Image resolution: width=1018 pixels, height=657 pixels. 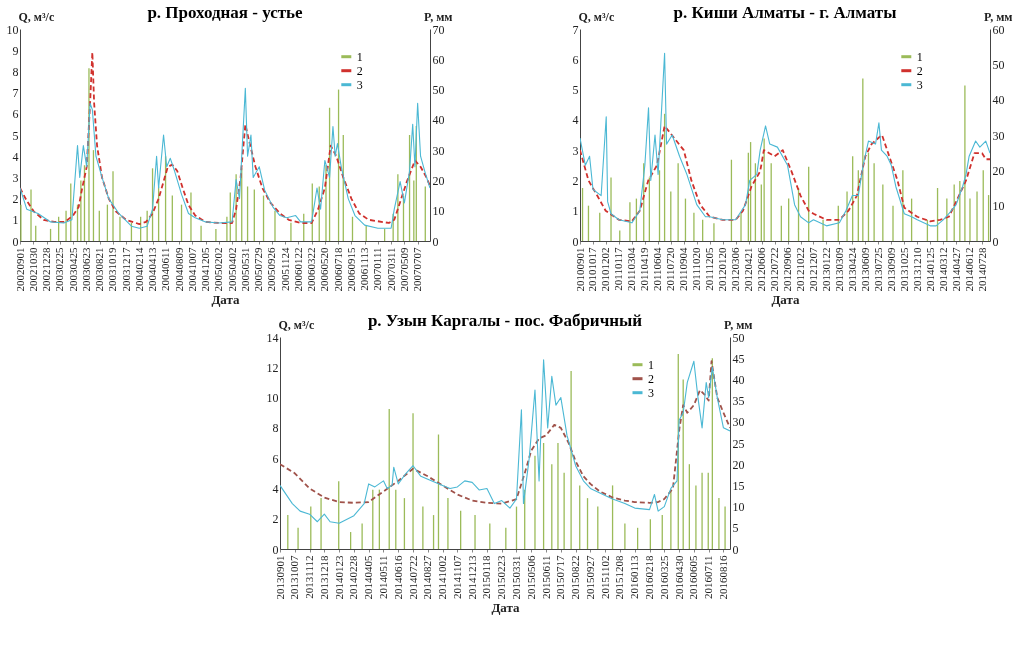 What do you see at coordinates (605, 269) in the screenshot?
I see `x-tick-label: 20101202` at bounding box center [605, 269].